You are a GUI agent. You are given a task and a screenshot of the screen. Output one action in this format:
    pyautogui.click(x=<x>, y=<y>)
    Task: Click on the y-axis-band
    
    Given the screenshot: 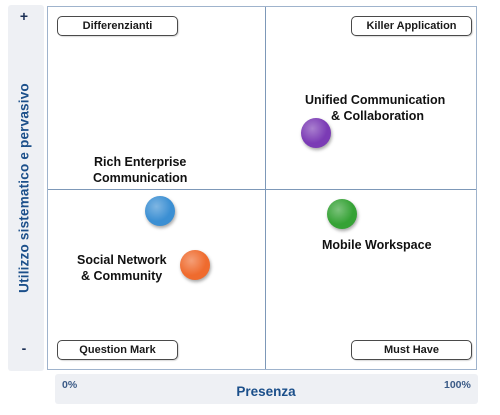 What is the action you would take?
    pyautogui.click(x=26, y=188)
    